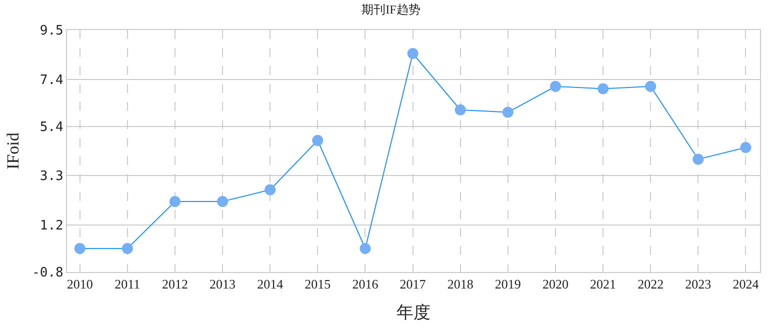  Describe the element at coordinates (317, 284) in the screenshot. I see `x-tick-label: 2015` at that location.